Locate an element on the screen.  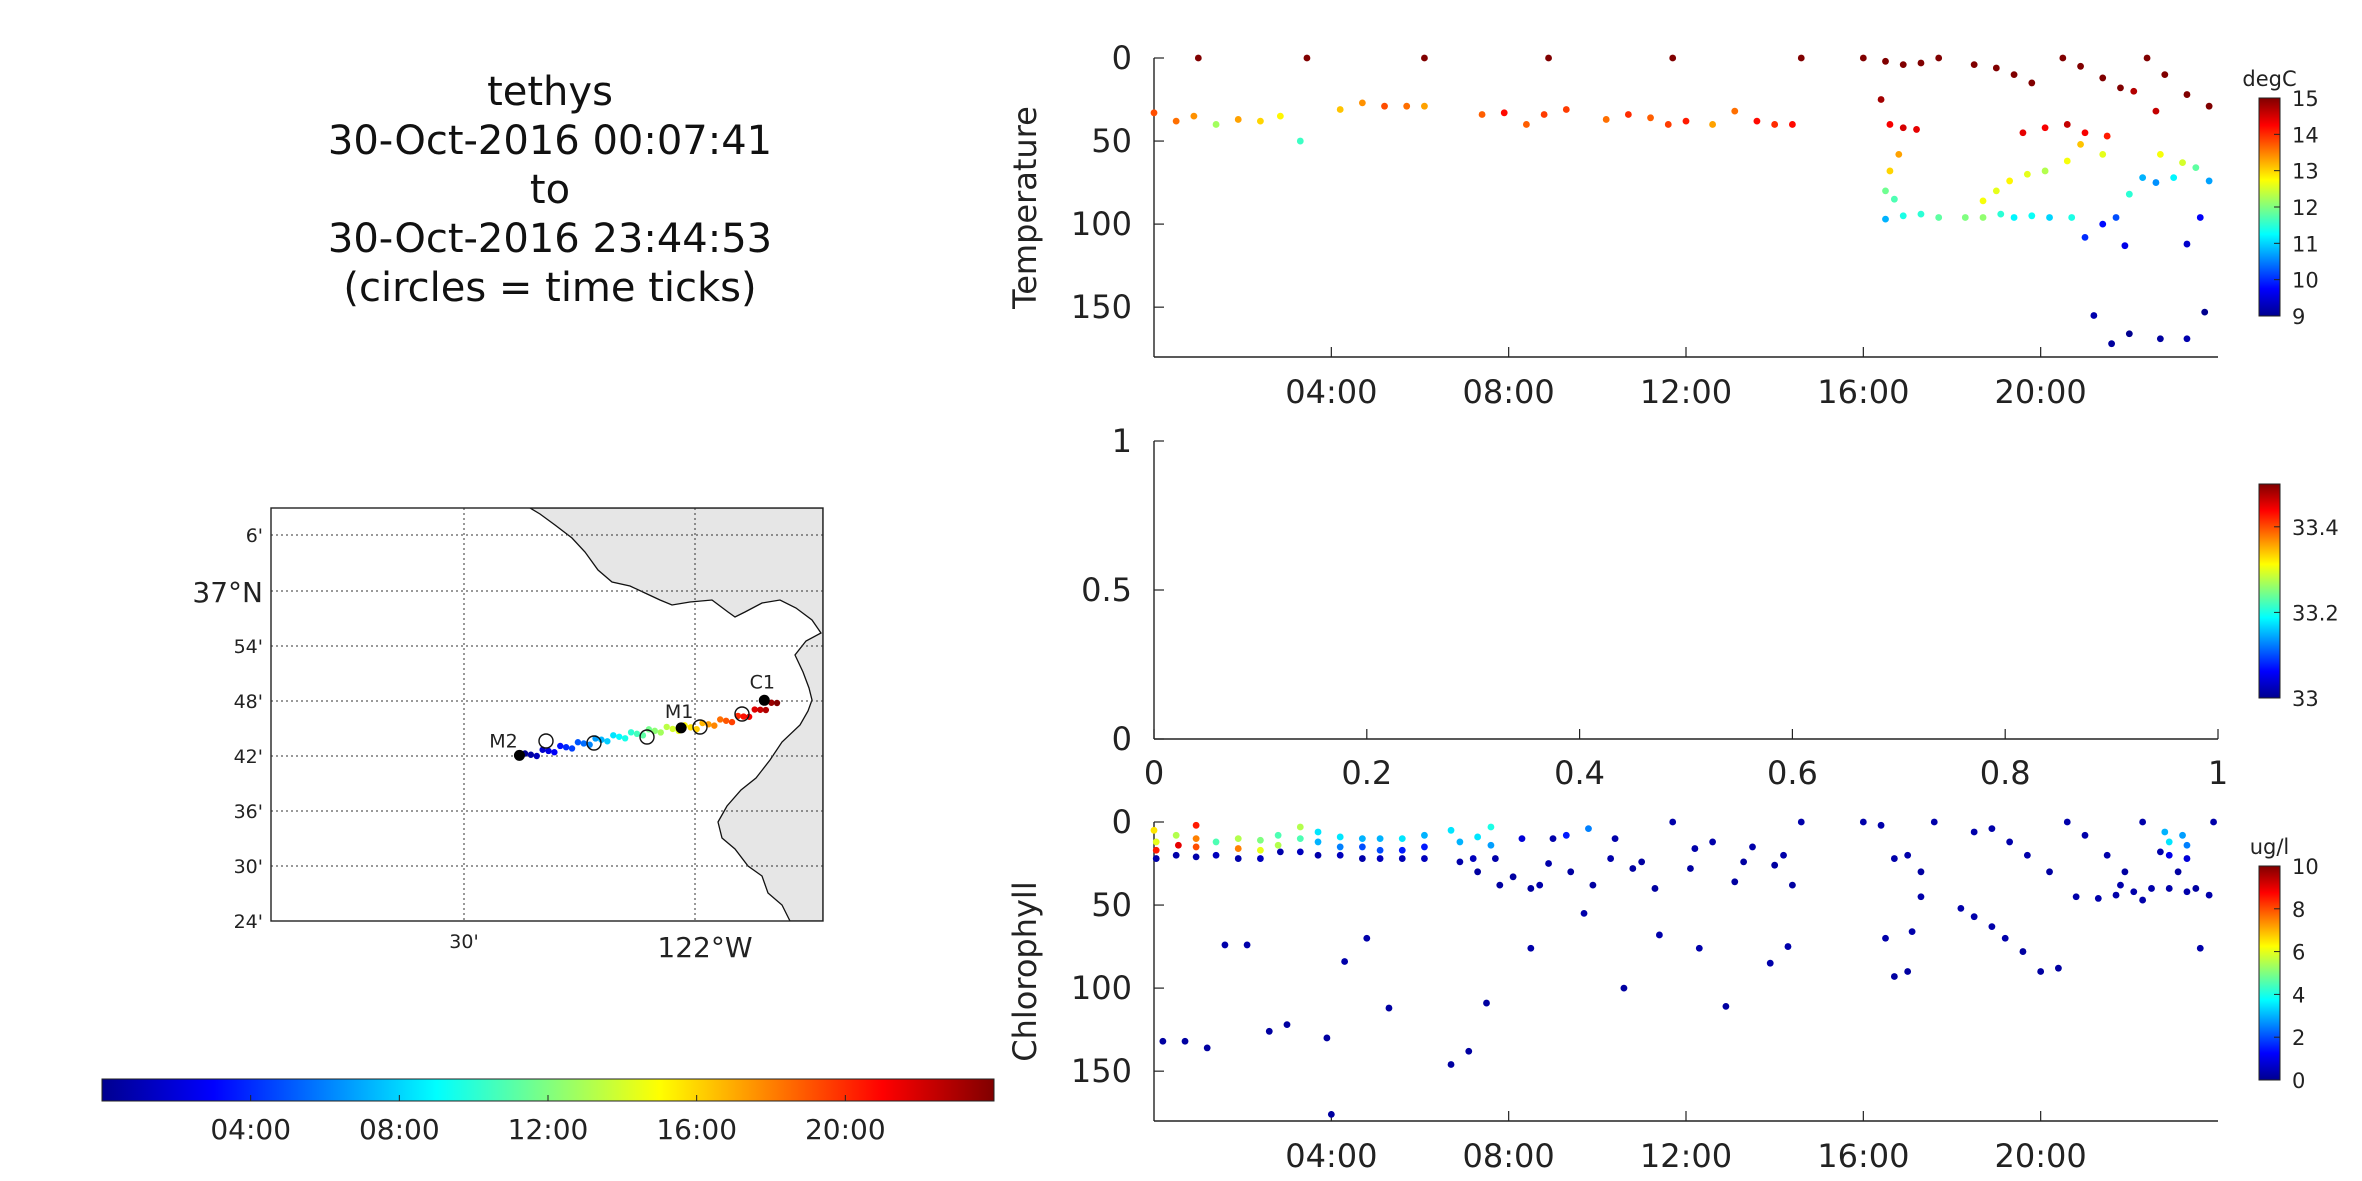
time-tick-circle is located at coordinates (594, 743).